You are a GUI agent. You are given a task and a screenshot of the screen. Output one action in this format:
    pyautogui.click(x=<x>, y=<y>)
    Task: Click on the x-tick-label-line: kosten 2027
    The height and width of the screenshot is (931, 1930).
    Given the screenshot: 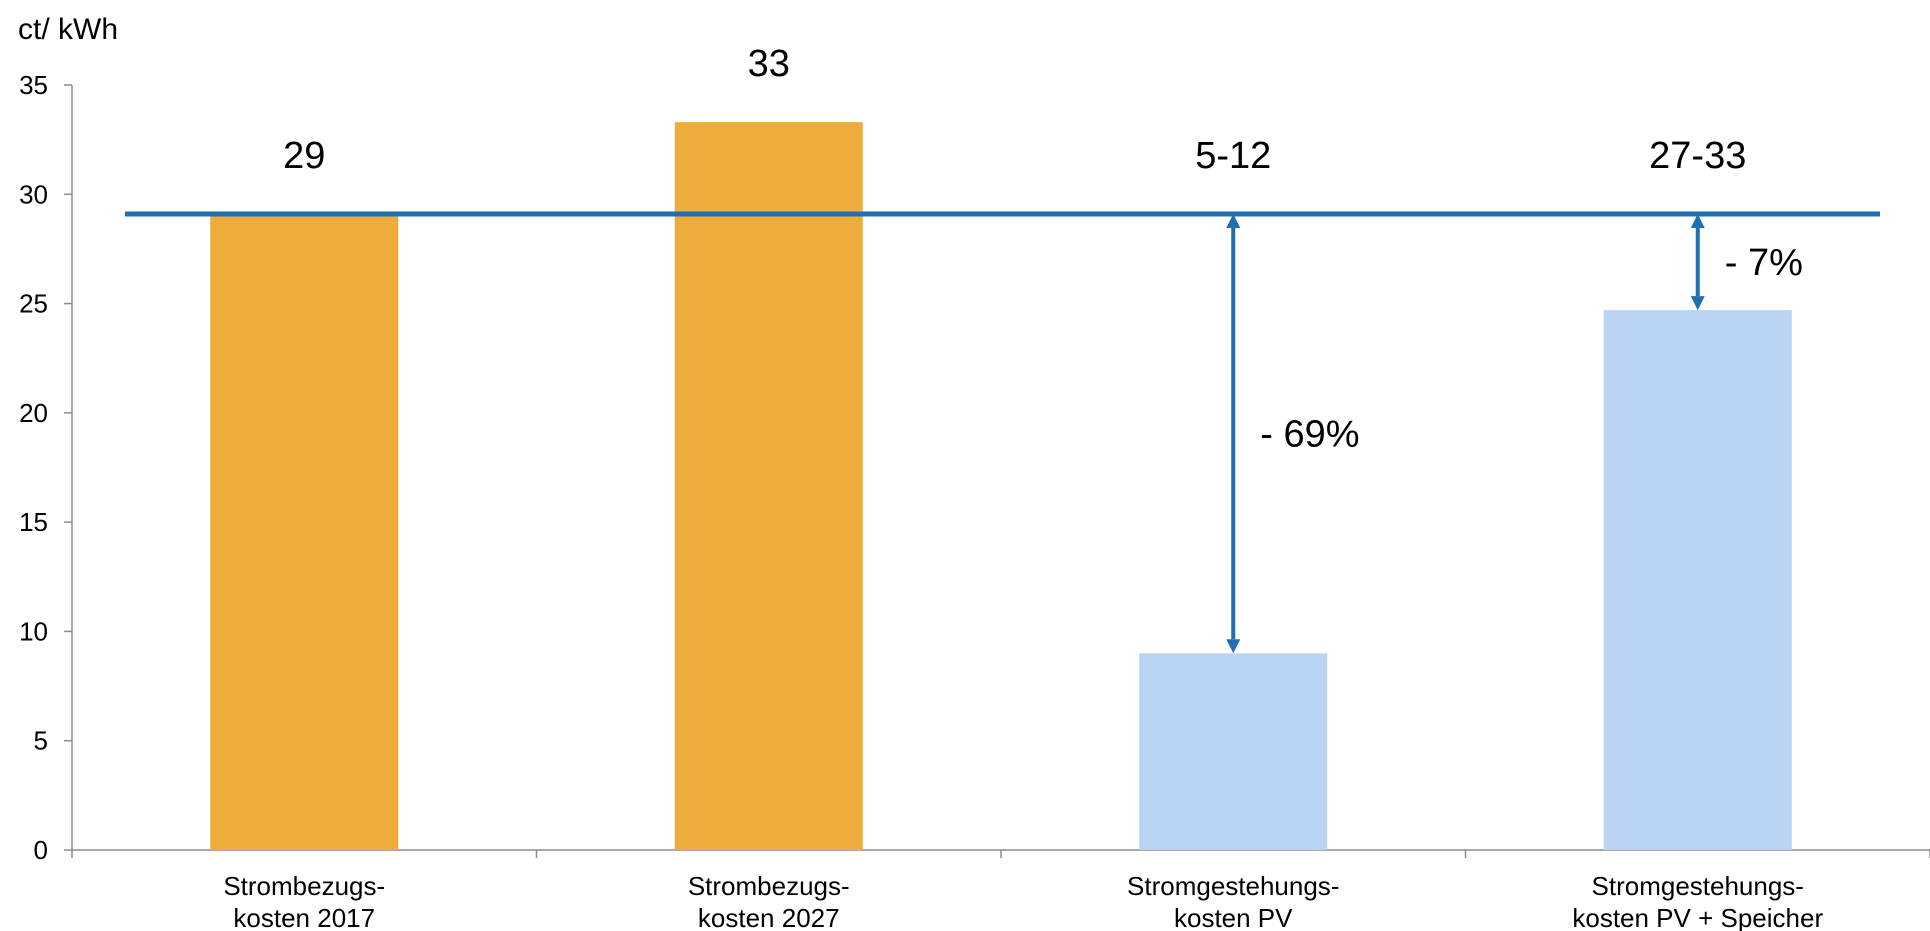 What is the action you would take?
    pyautogui.click(x=769, y=917)
    